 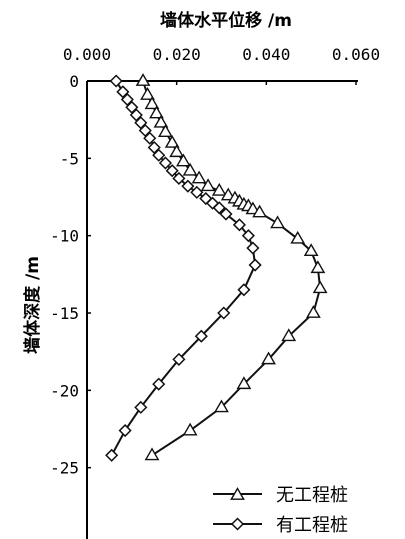 What do you see at coordinates (177, 54) in the screenshot?
I see `x-tick-label: 0.020` at bounding box center [177, 54].